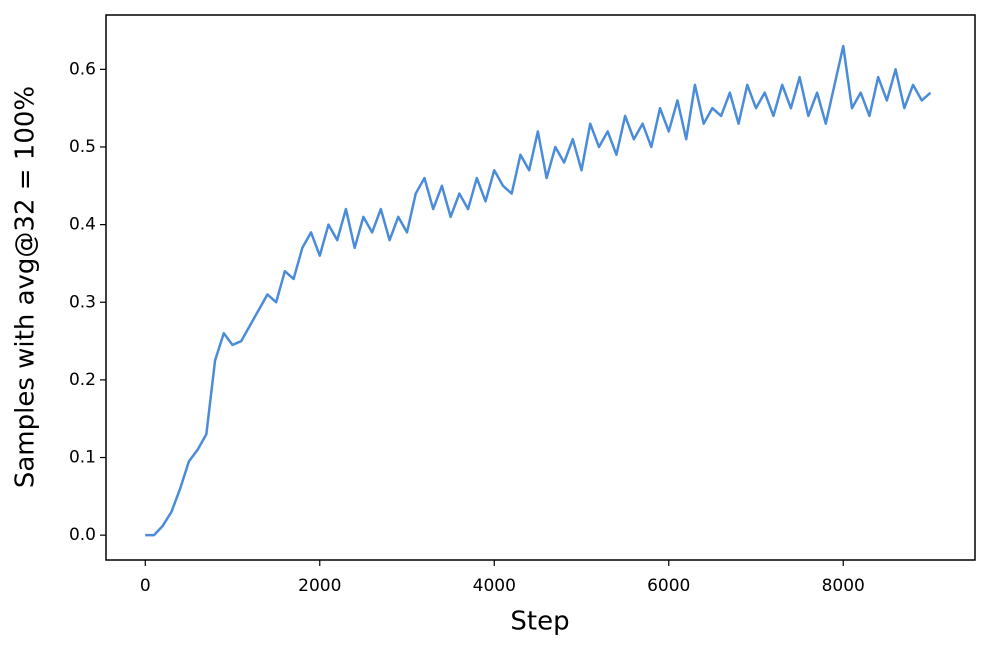 The width and height of the screenshot is (991, 645). I want to click on y-tick-label: 0.6, so click(82, 69).